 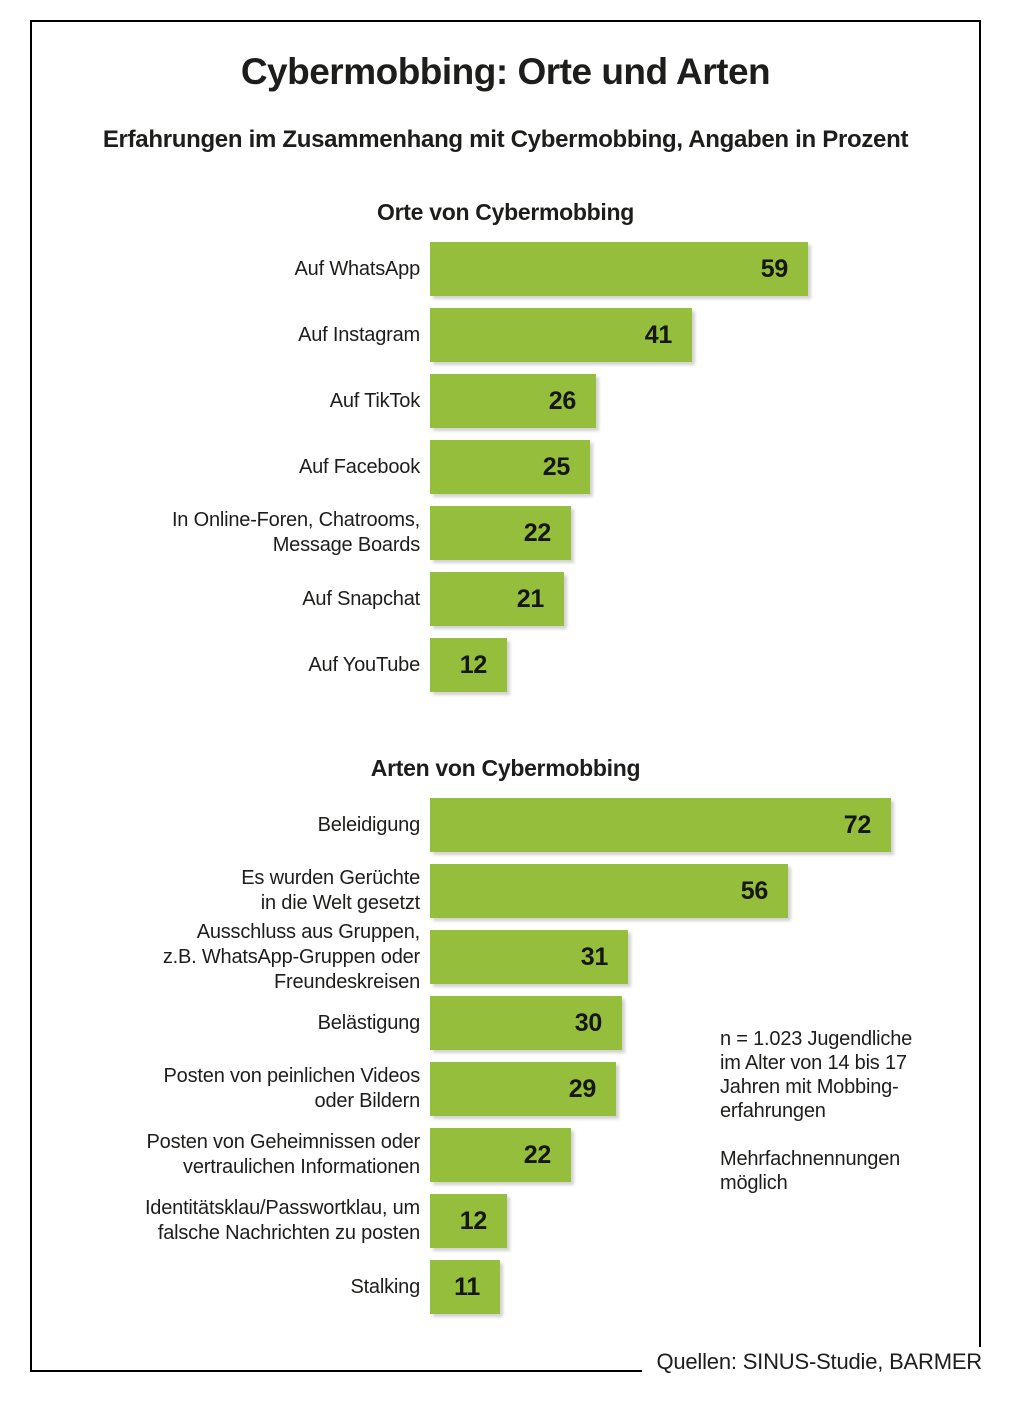 I want to click on bar: 29, so click(x=523, y=1089).